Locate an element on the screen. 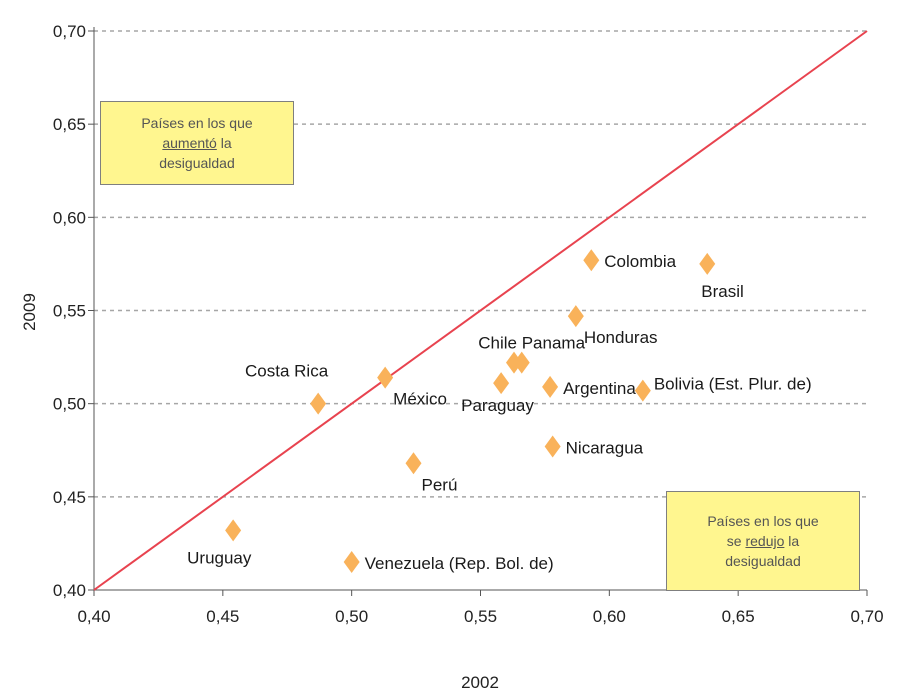 Image resolution: width=900 pixels, height=695 pixels. x-tick-label: 0,55 is located at coordinates (480, 616).